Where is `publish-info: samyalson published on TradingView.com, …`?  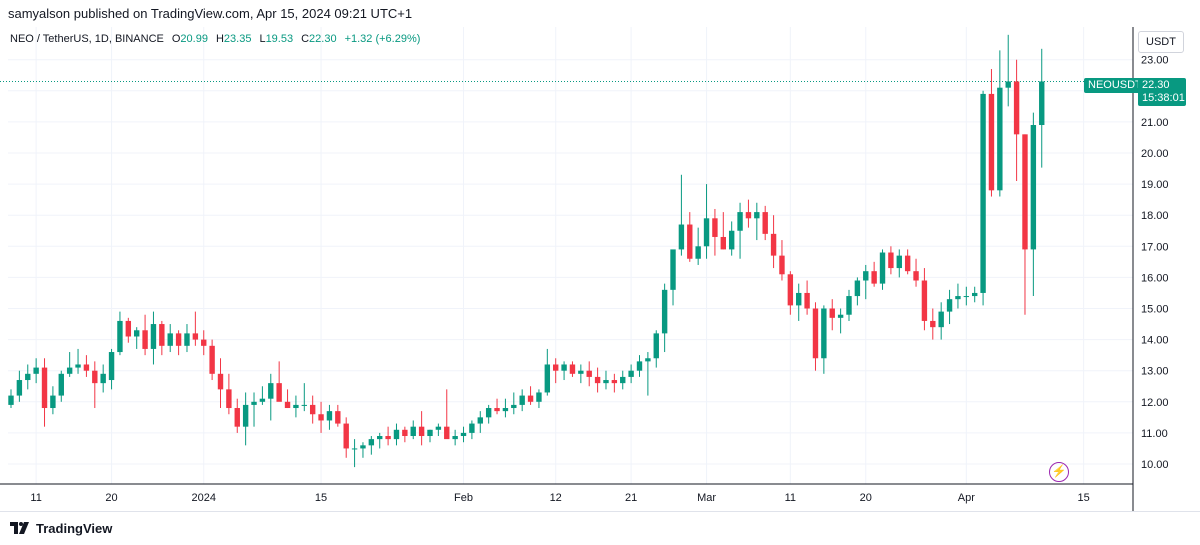
publish-info: samyalson published on TradingView.com, … is located at coordinates (210, 13).